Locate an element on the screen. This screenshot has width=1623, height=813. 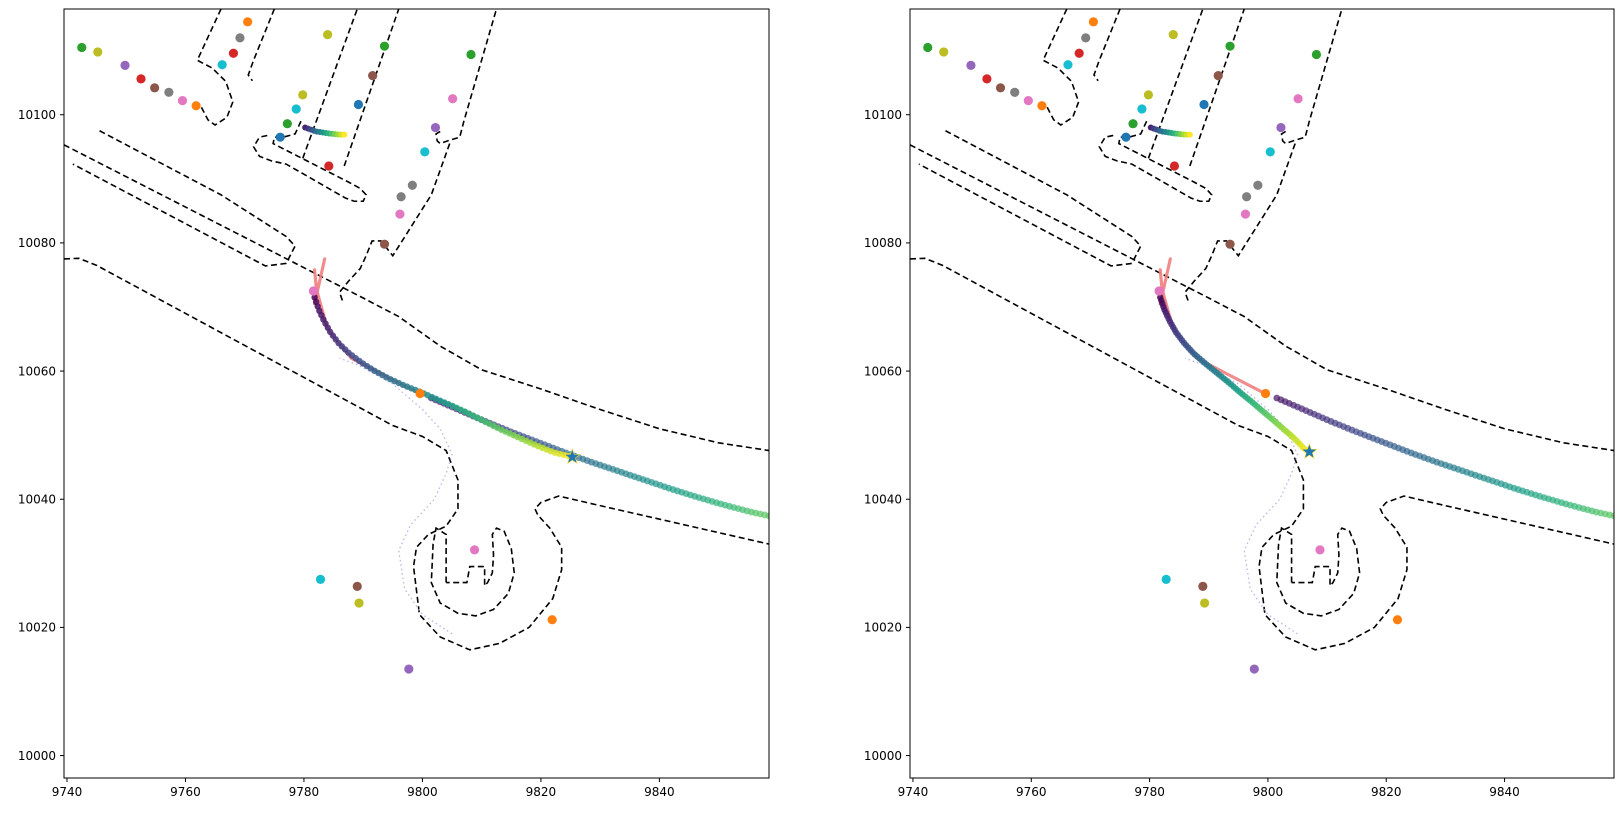
y-tick-label: 10040 is located at coordinates (883, 499).